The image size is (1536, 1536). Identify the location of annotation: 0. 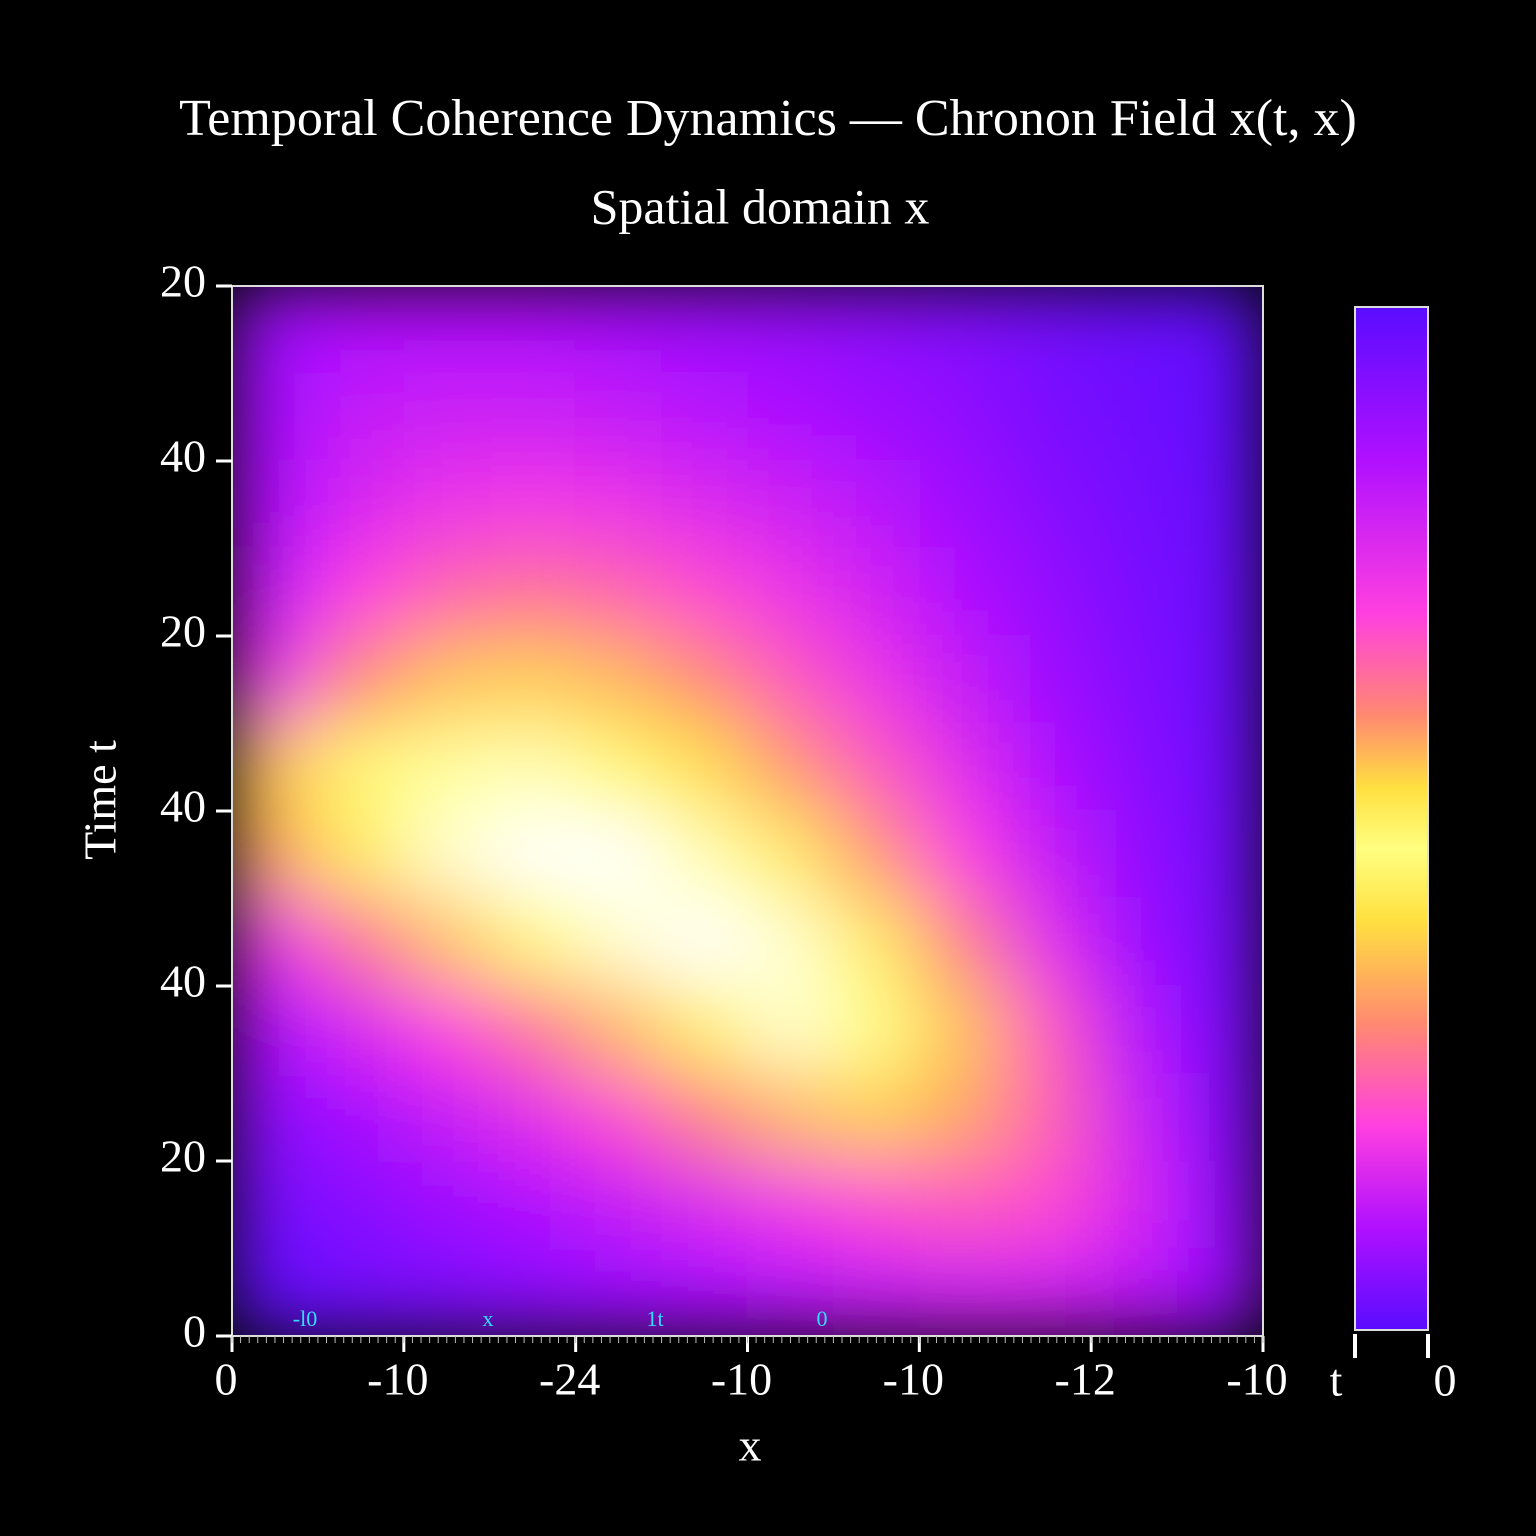
(822, 1318).